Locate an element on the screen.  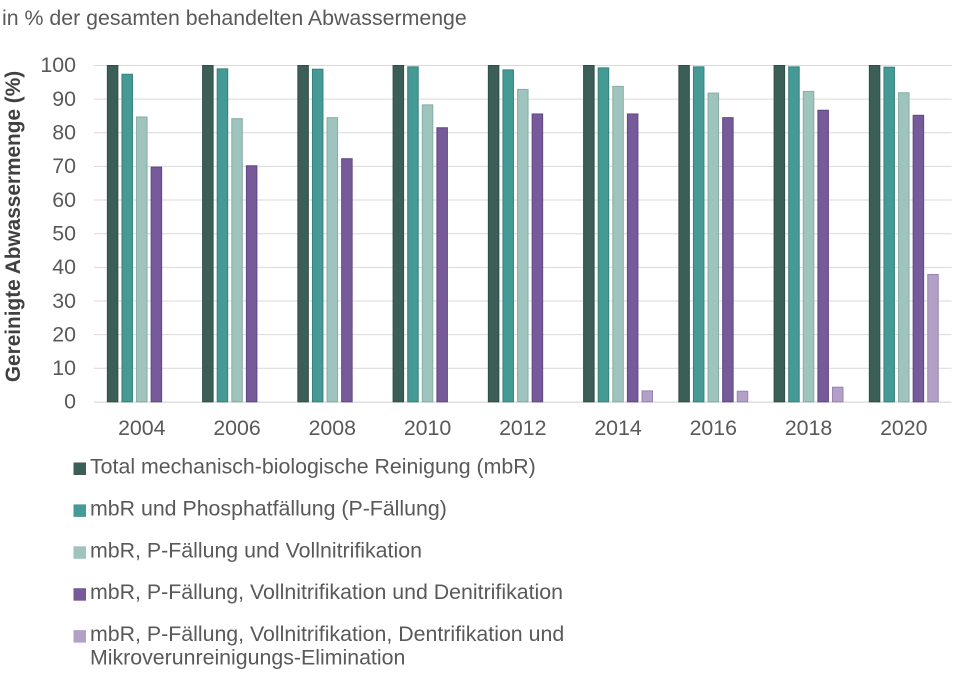
svg-text: 50 is located at coordinates (64, 233).